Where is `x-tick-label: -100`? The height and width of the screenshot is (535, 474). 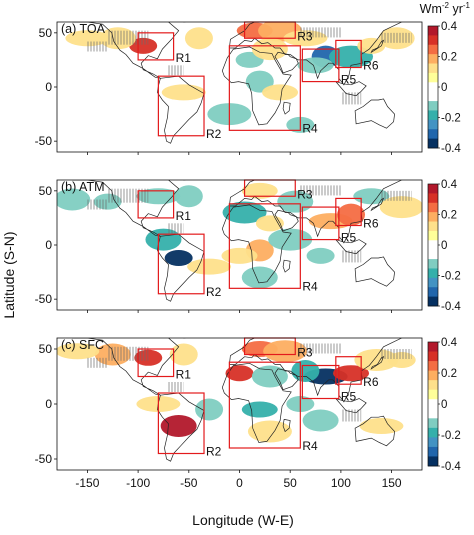
x-tick-label: -100 is located at coordinates (138, 483).